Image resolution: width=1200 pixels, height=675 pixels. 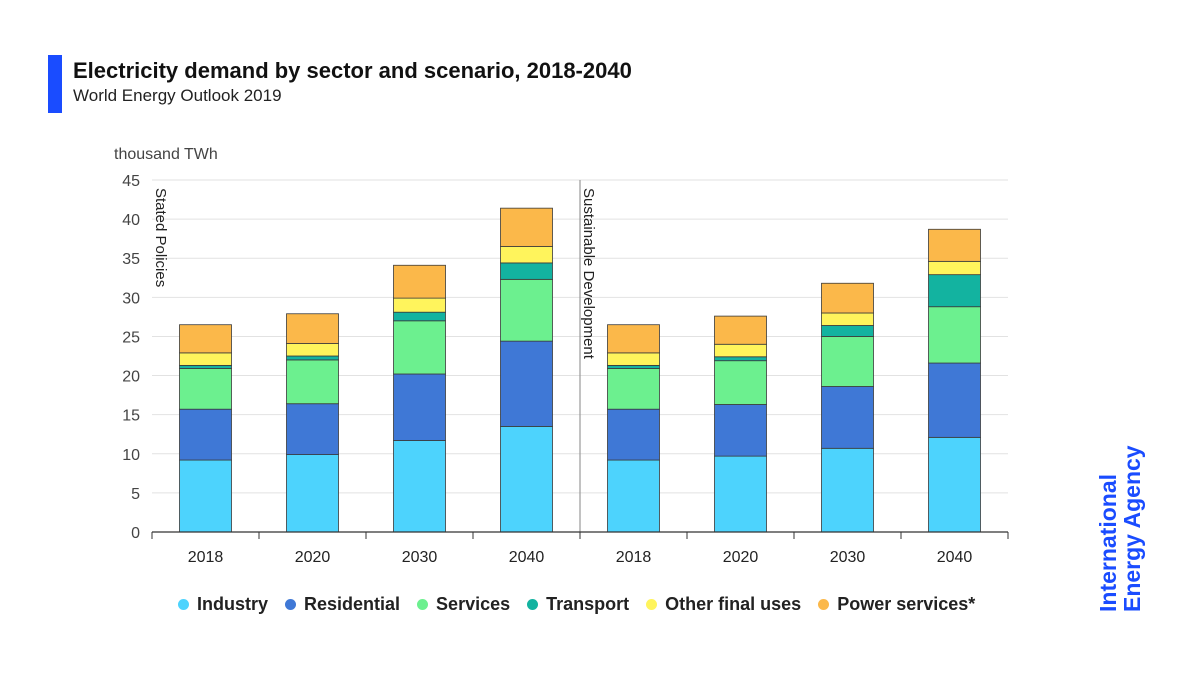 What do you see at coordinates (1132, 528) in the screenshot?
I see `iea-logo-line2: Energy Agency` at bounding box center [1132, 528].